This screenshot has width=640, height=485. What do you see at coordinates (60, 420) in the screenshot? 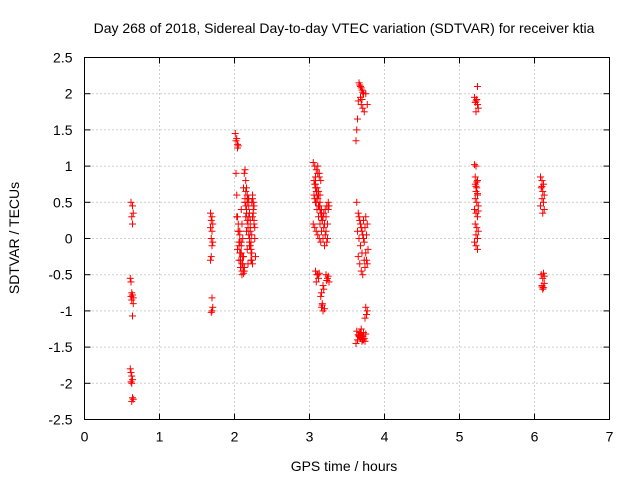
I see `y-tick-label: -2.5` at bounding box center [60, 420].